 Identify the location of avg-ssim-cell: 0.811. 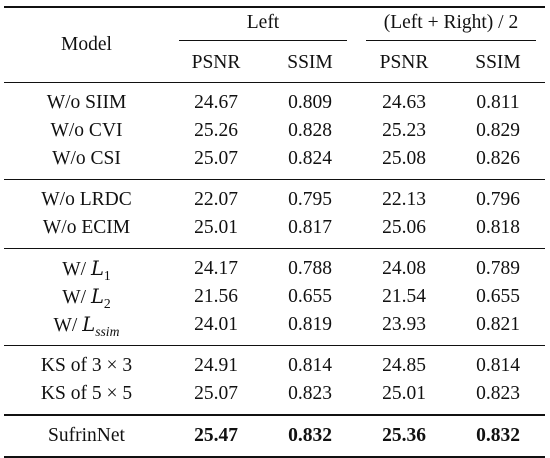
(498, 99).